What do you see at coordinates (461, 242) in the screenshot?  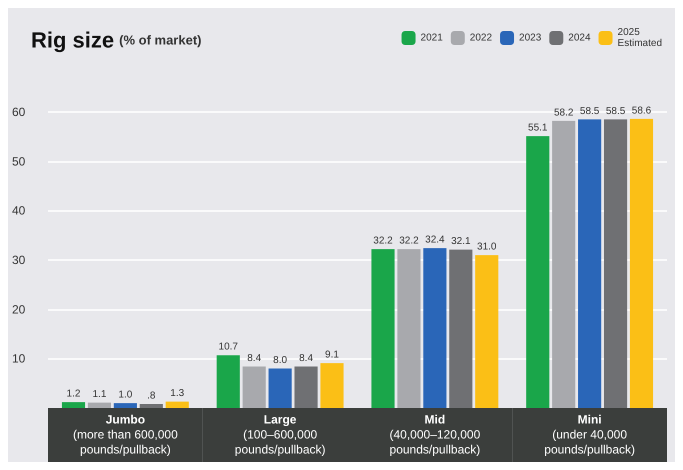 I see `data-label: 32.1` at bounding box center [461, 242].